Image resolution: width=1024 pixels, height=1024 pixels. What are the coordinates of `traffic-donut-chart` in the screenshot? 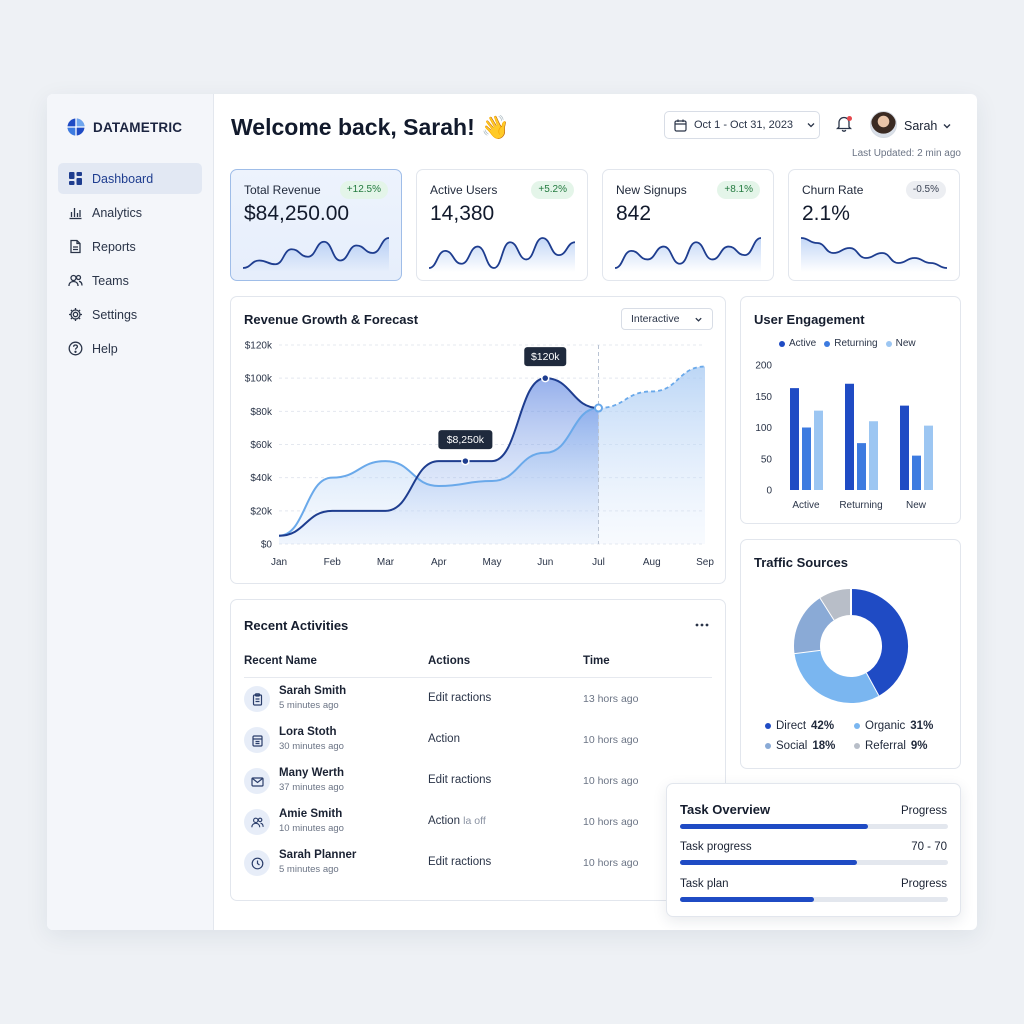 It's located at (850, 654).